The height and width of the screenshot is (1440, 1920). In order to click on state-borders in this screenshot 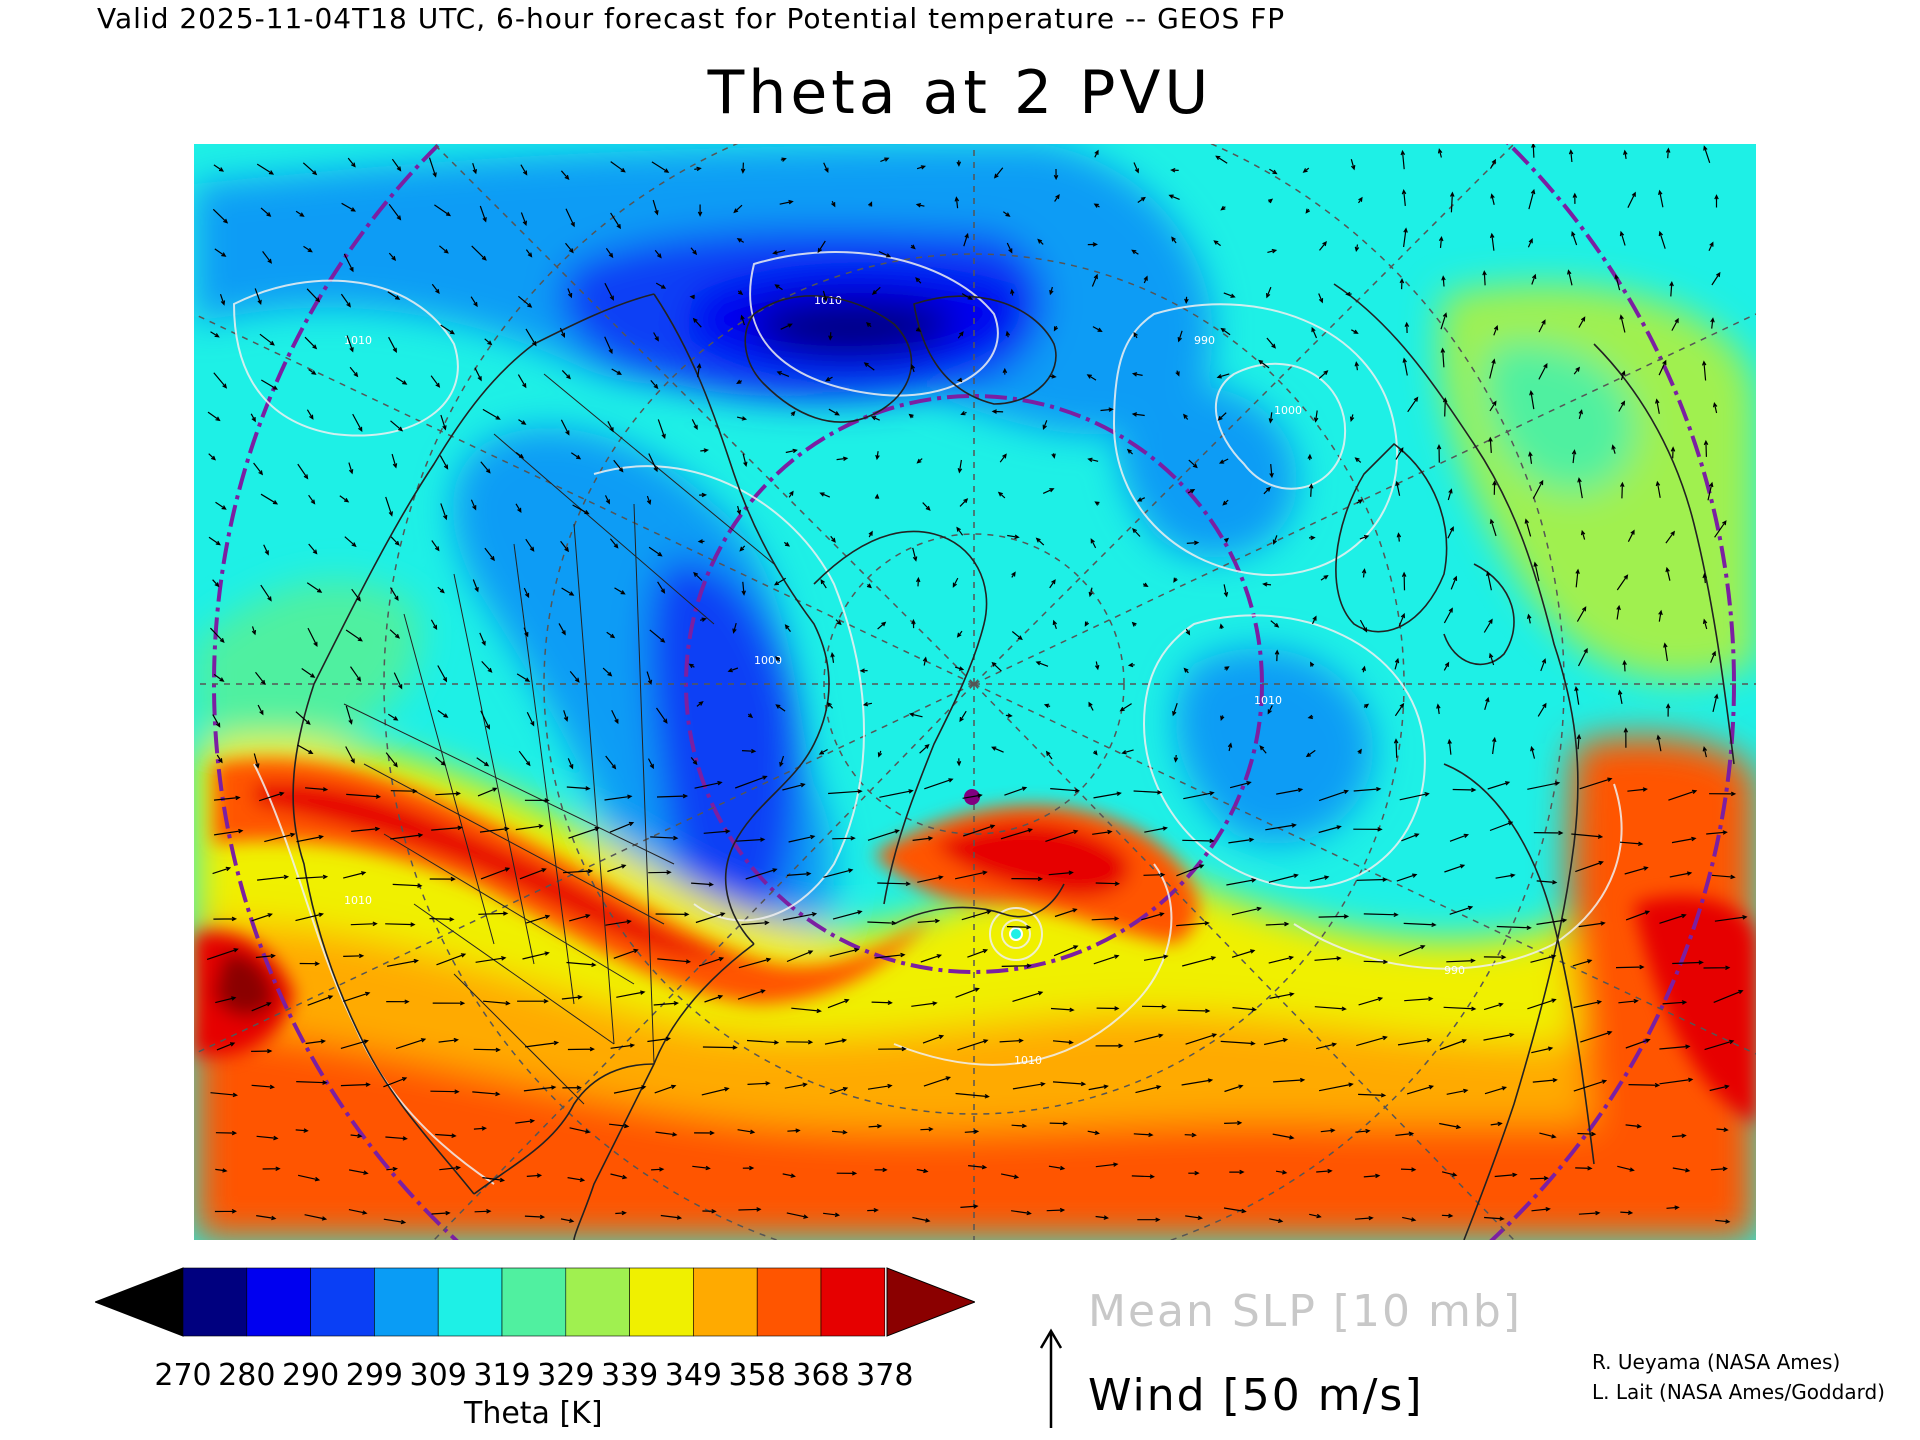, I will do `click(559, 739)`.